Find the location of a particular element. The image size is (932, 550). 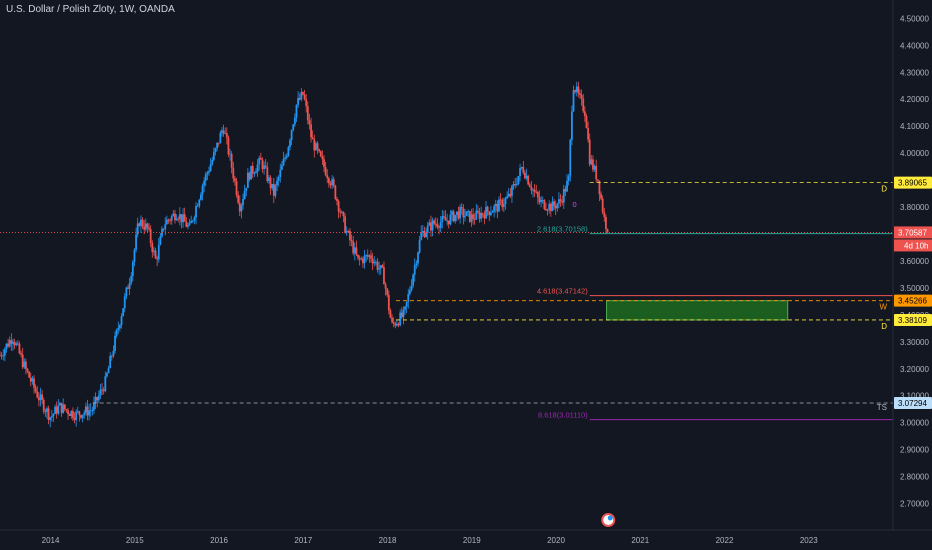

d-level-upper-tag: 3.89065 is located at coordinates (913, 182).